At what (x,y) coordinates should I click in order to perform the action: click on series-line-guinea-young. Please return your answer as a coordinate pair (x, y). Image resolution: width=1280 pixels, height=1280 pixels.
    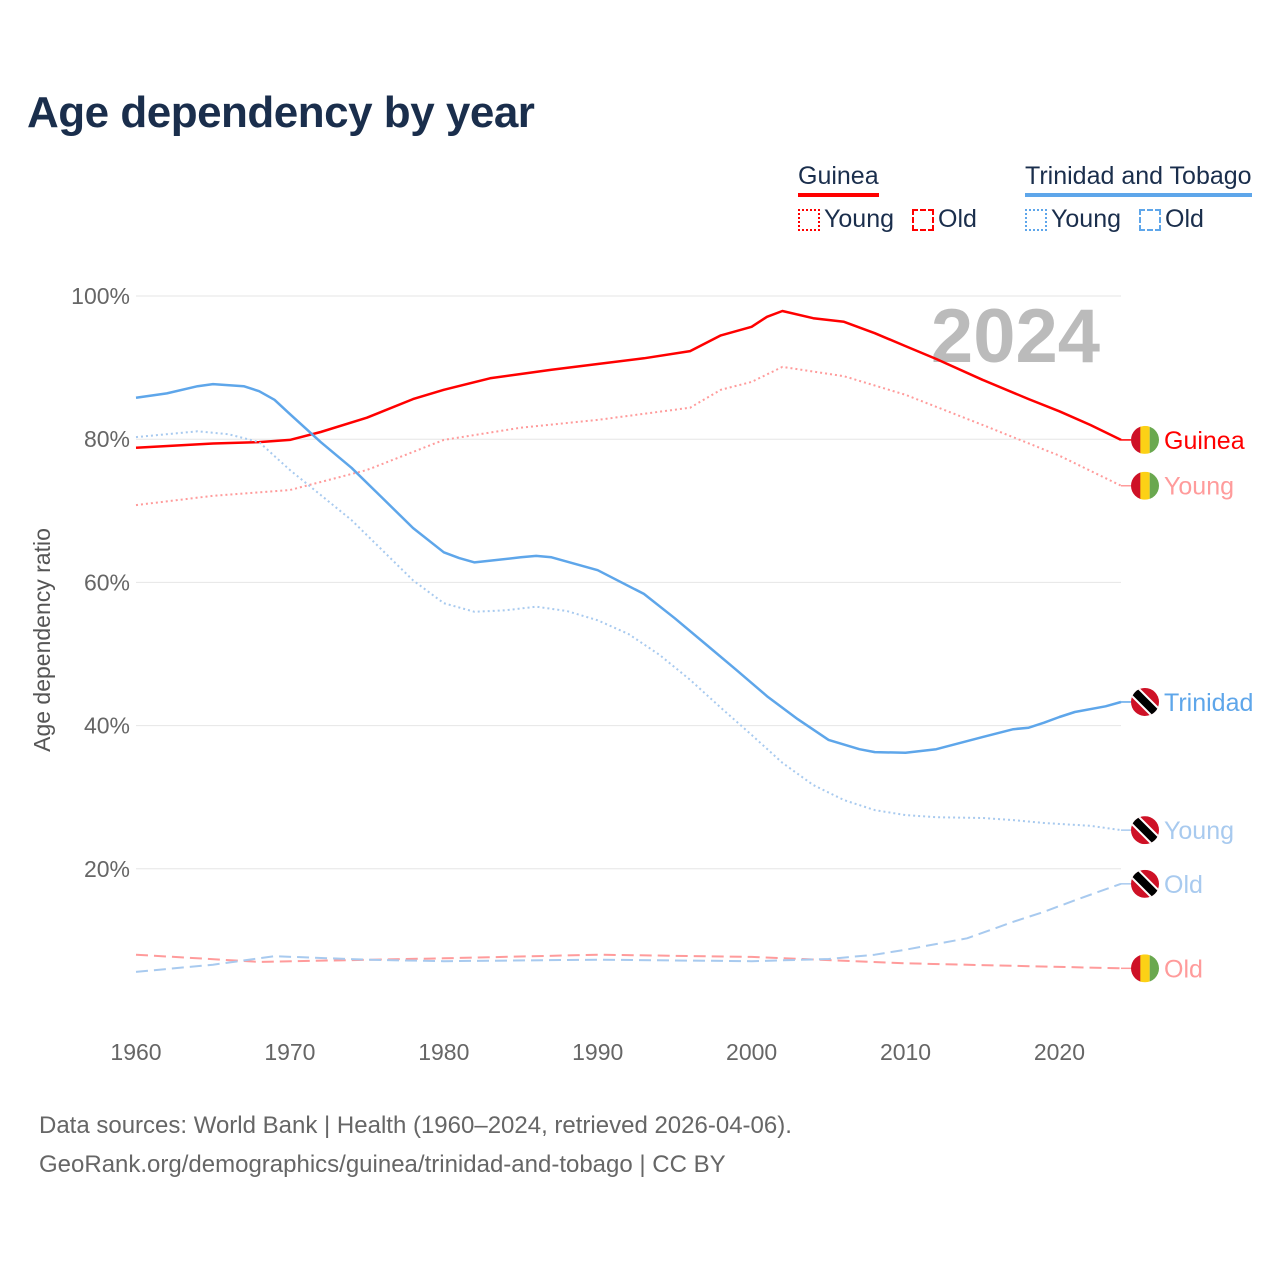
    Looking at the image, I should click on (628, 436).